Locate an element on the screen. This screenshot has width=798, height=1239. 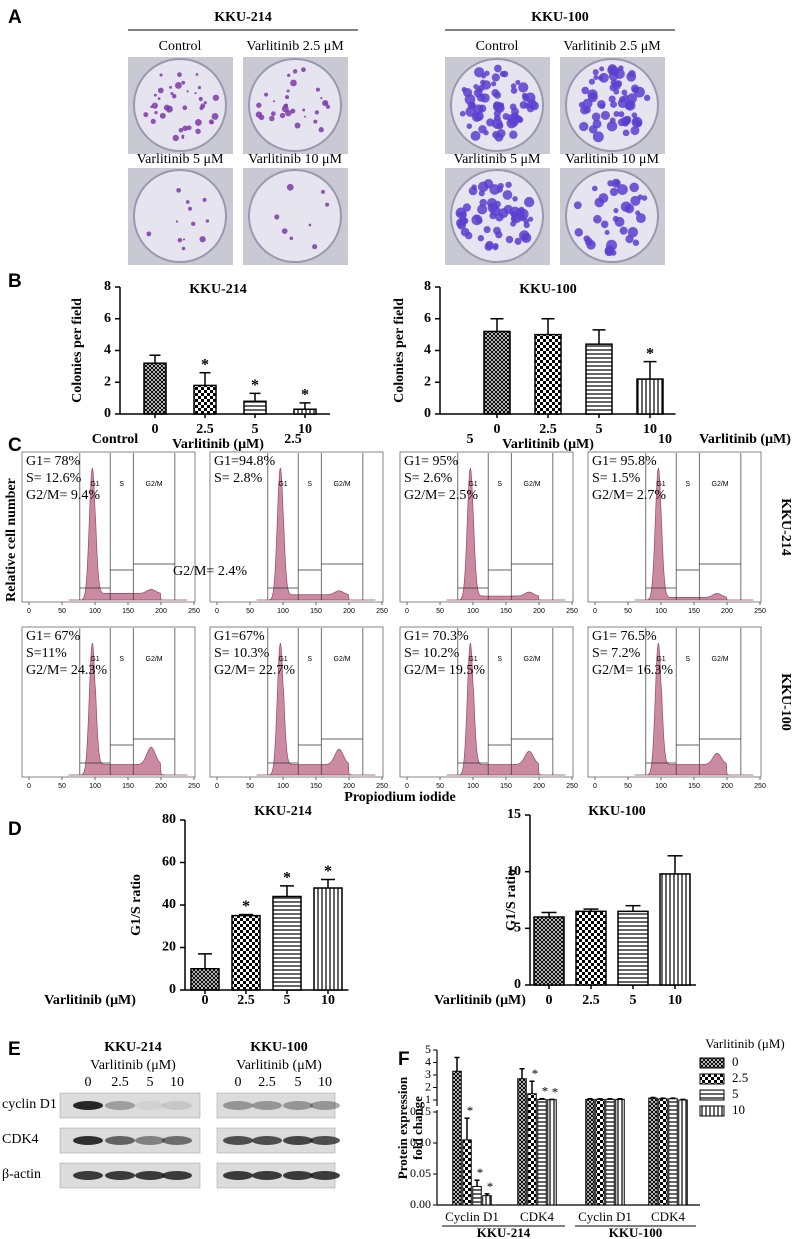
y-tick-label: 40 is located at coordinates (169, 904).